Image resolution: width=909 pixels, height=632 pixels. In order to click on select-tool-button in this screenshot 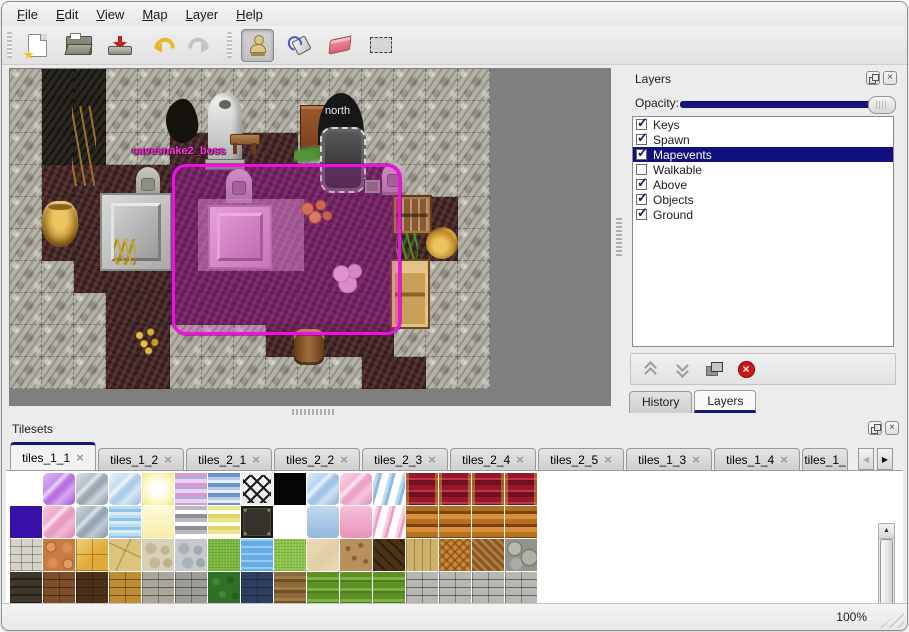, I will do `click(380, 45)`.